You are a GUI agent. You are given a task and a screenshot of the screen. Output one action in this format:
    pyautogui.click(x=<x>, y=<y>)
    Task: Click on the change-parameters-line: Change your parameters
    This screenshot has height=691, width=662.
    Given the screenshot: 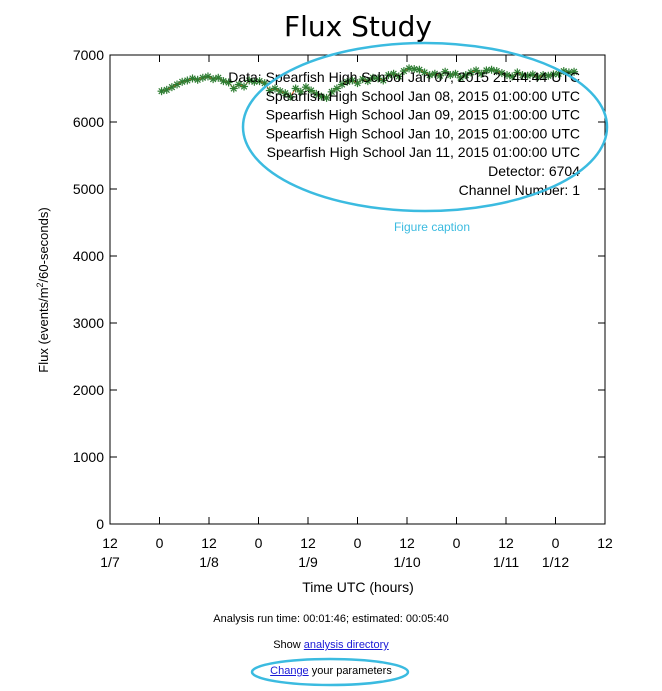 What is the action you would take?
    pyautogui.click(x=331, y=671)
    